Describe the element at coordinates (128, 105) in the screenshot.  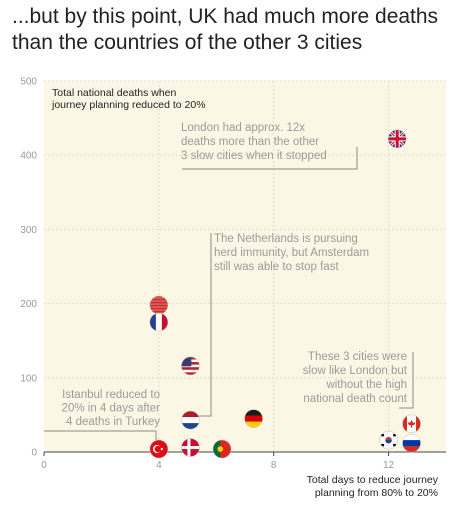
I see `y-axis-label-line-2: journey planning reduced to 20%` at that location.